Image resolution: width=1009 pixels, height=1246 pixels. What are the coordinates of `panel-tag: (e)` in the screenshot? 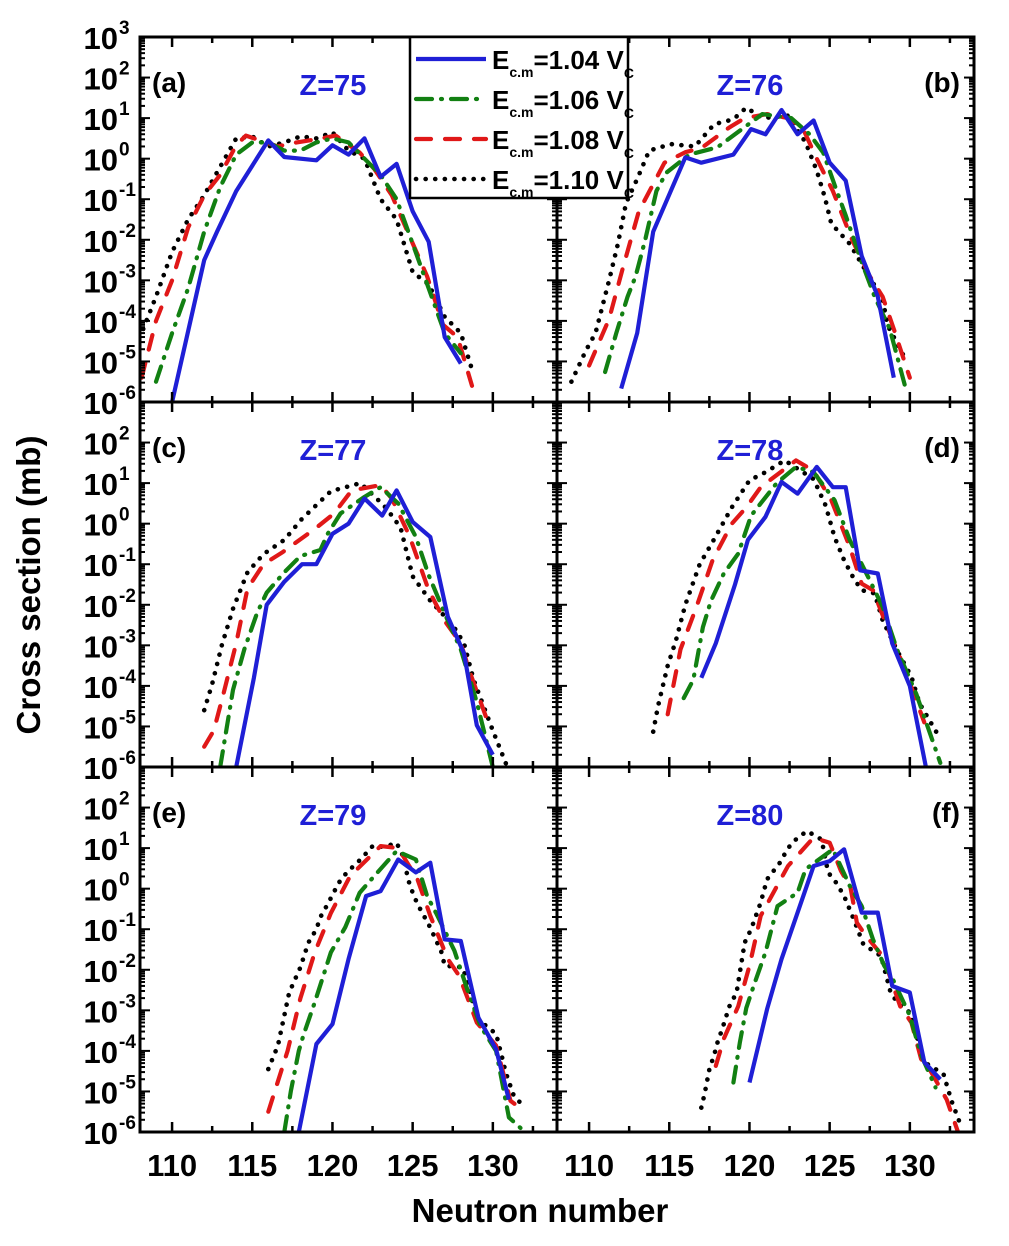 It's located at (169, 812).